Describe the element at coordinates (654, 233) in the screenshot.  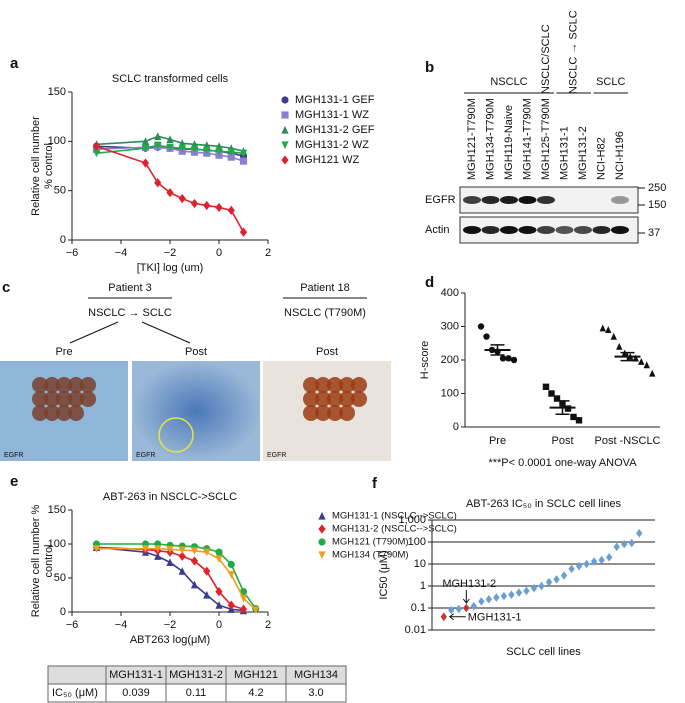
I see `size-marker: 37` at that location.